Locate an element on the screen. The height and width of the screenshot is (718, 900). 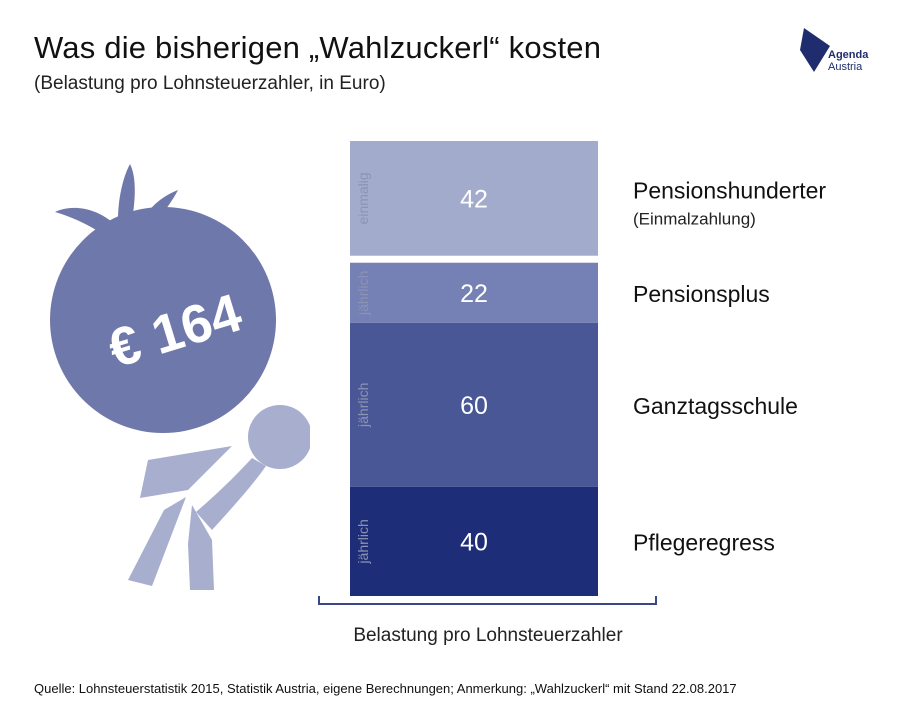
frequency-label-ganztagsschule: jährlich is located at coordinates (363, 405).